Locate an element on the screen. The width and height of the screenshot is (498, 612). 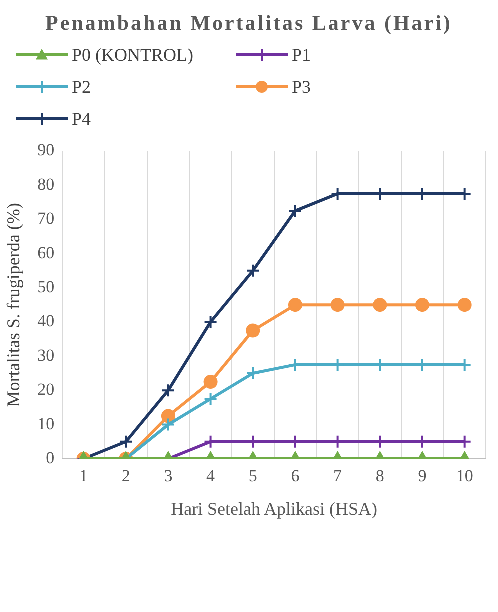
y-tick-label: 50 is located at coordinates (46, 286).